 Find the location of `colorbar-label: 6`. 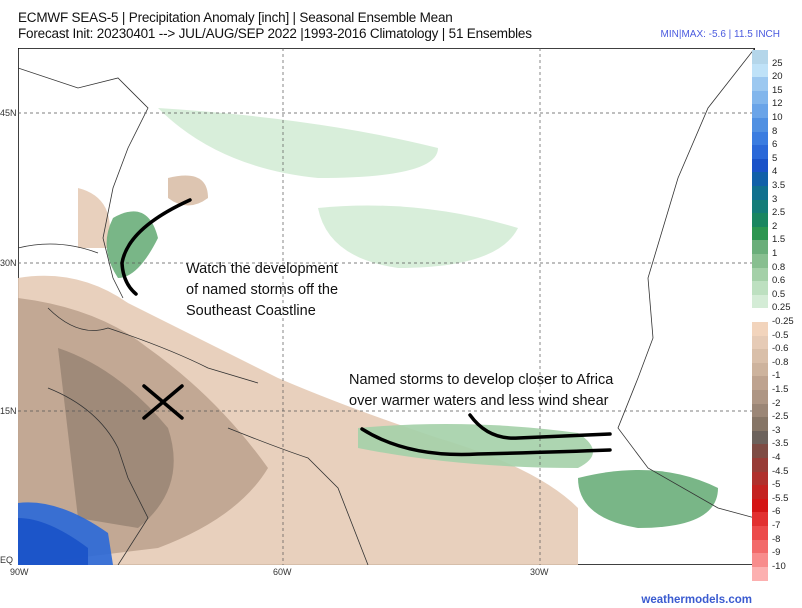

colorbar-label: 6 is located at coordinates (775, 145).